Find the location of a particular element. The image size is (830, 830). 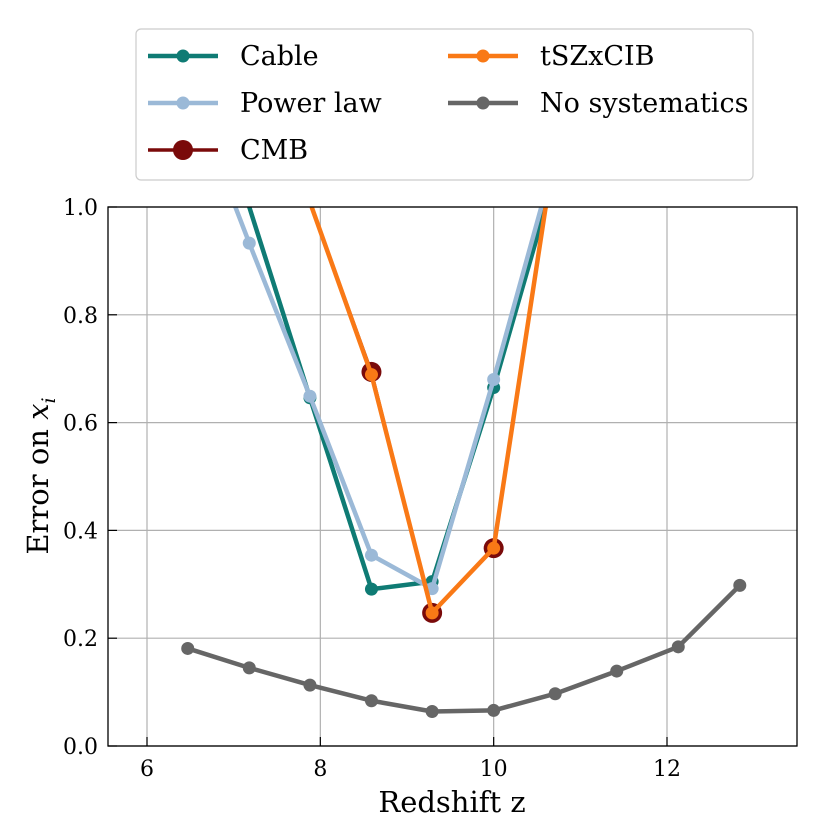

legend-item-power-law: Power law is located at coordinates (265, 103).